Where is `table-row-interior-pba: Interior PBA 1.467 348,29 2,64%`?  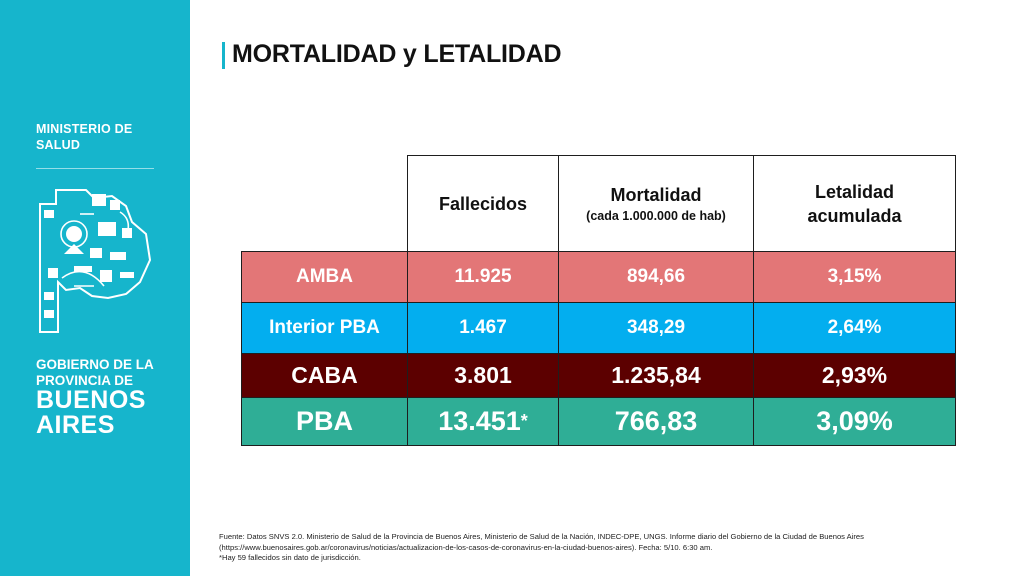
table-row-interior-pba: Interior PBA 1.467 348,29 2,64% is located at coordinates (598, 328).